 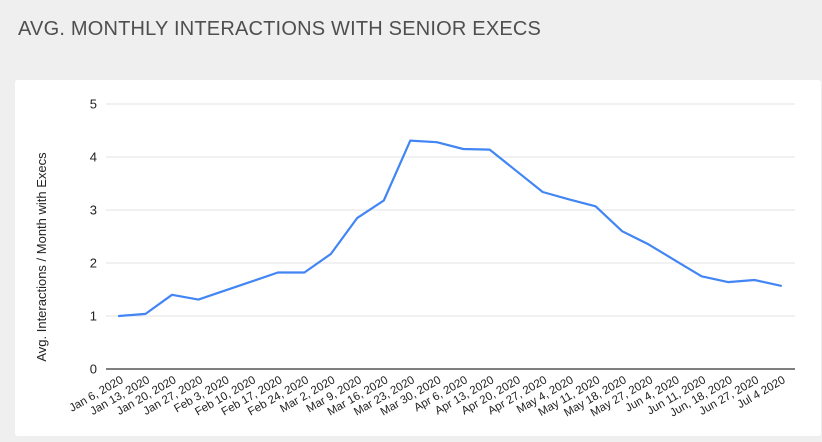 I want to click on y-tick-label: 1, so click(x=93, y=316).